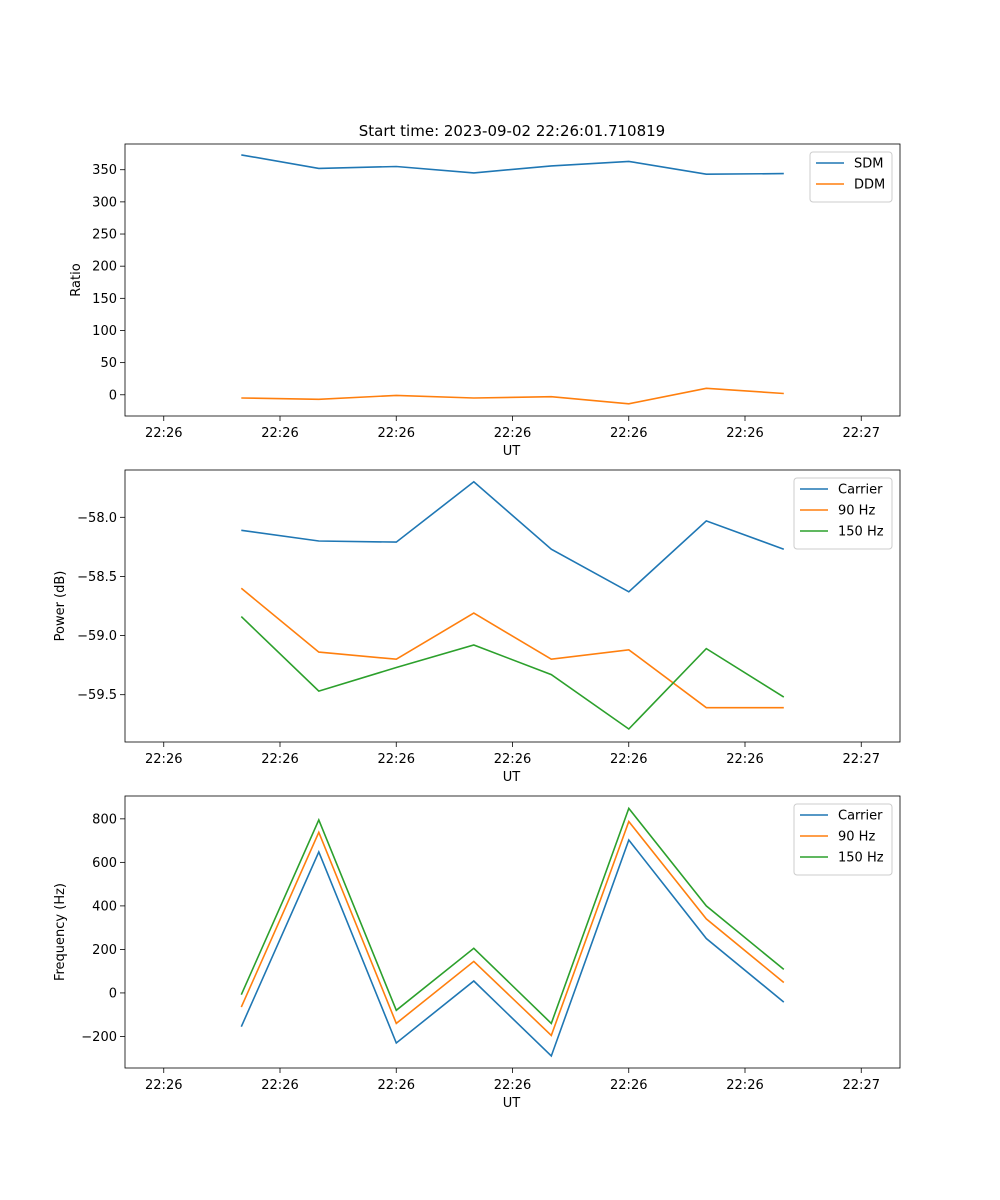  What do you see at coordinates (60, 606) in the screenshot?
I see `power-y-axis-label: Power (dB)` at bounding box center [60, 606].